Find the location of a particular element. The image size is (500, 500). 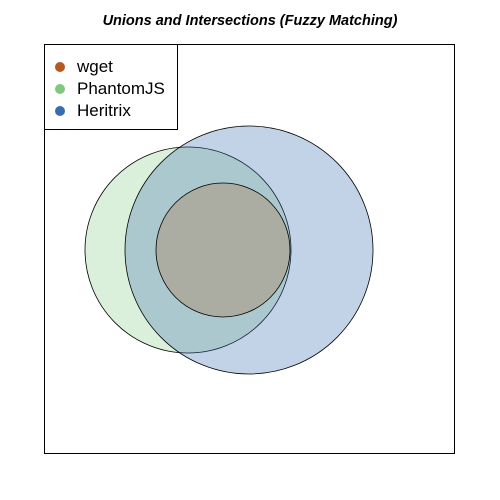

legend-dot-heritrix is located at coordinates (60, 111).